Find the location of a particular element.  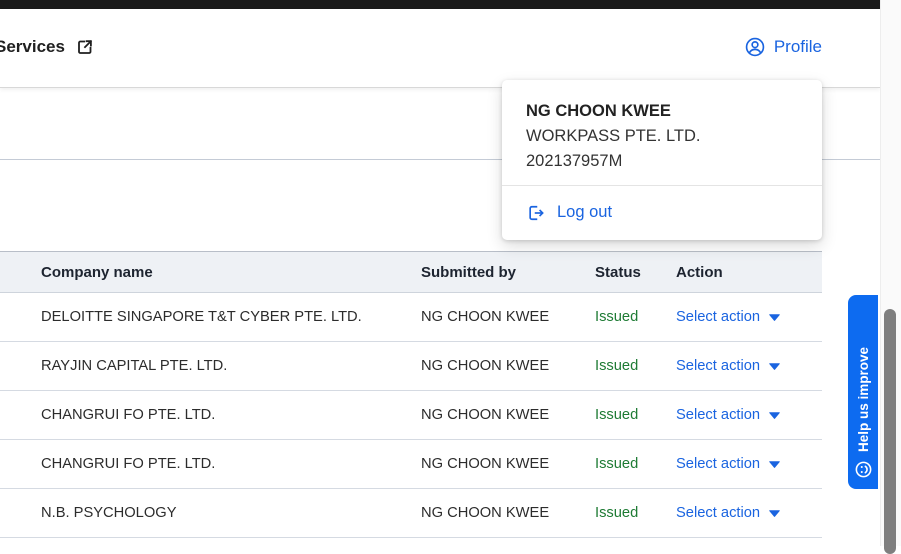

company-name: DELOITTE SINGAPORE T&T CYBER PTE. LTD. is located at coordinates (201, 317).